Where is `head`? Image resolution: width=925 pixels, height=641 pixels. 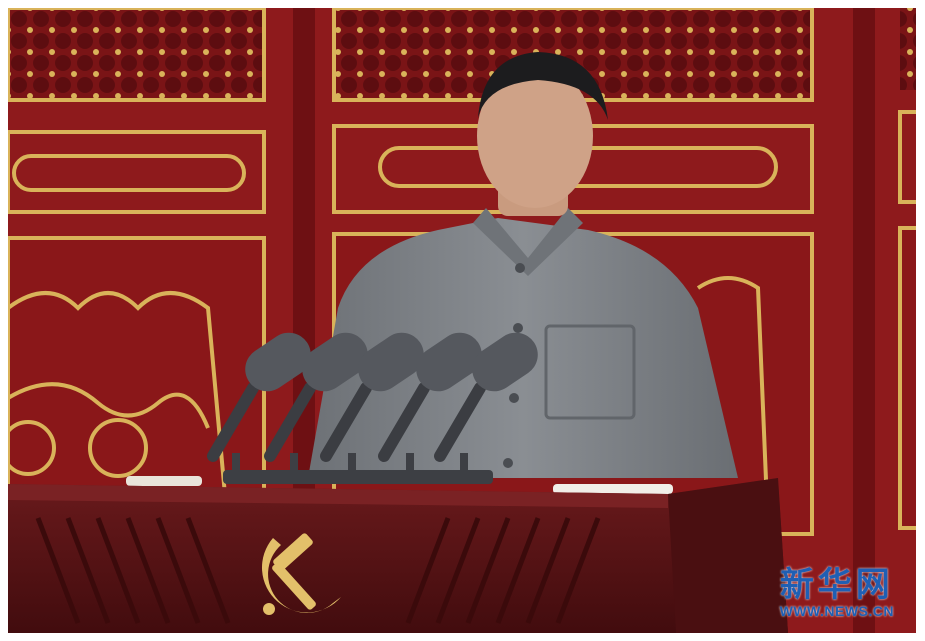 head is located at coordinates (535, 136).